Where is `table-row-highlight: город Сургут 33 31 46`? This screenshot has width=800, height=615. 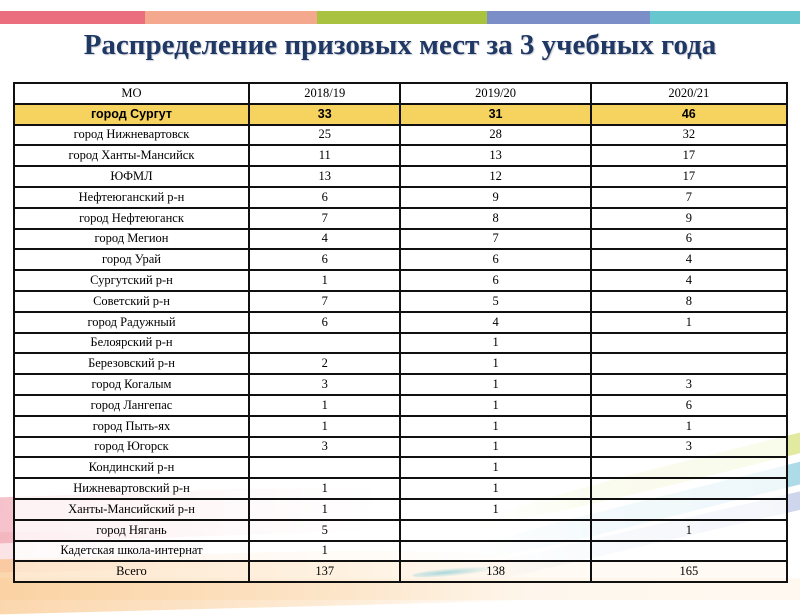 table-row-highlight: город Сургут 33 31 46 is located at coordinates (401, 114).